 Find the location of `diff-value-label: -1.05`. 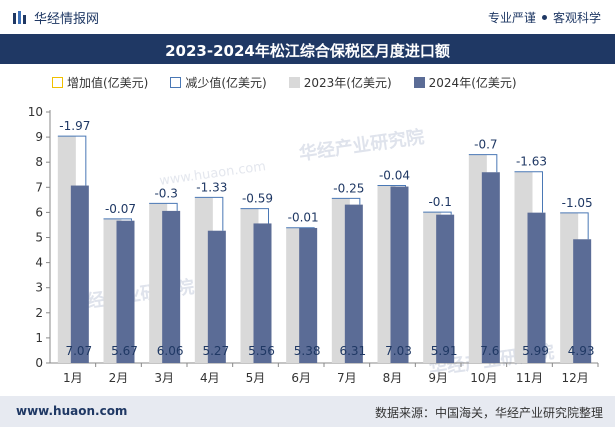

diff-value-label: -1.05 is located at coordinates (577, 203).